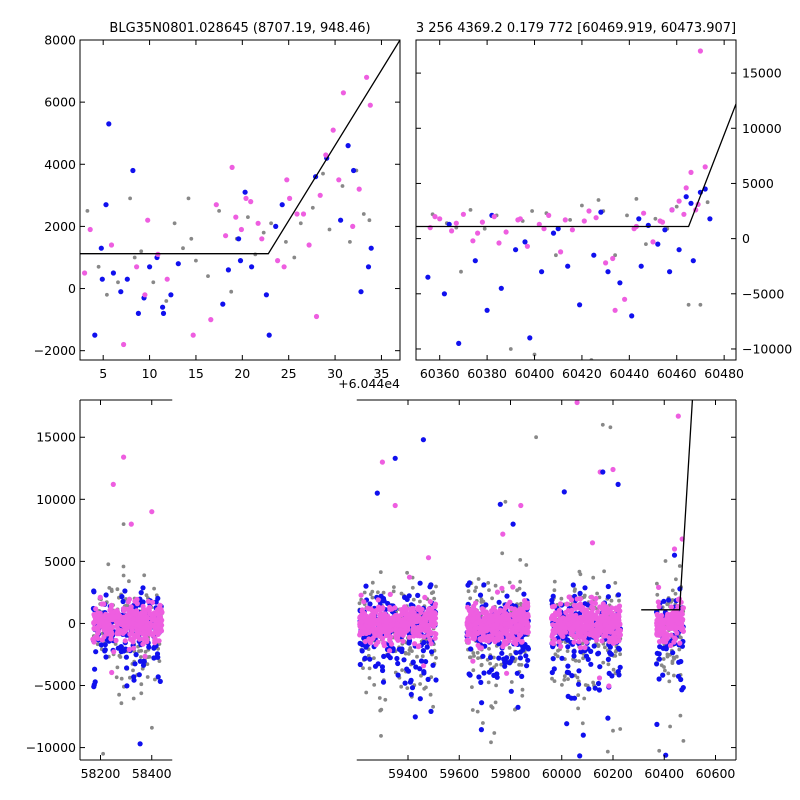 The height and width of the screenshot is (800, 800). Describe the element at coordinates (196, 373) in the screenshot. I see `x-tick-label: 15` at that location.